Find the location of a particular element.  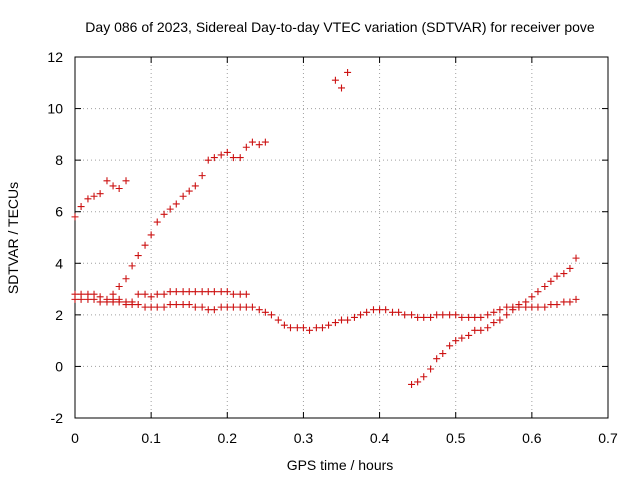

series-cluster-outliers is located at coordinates (341, 80).